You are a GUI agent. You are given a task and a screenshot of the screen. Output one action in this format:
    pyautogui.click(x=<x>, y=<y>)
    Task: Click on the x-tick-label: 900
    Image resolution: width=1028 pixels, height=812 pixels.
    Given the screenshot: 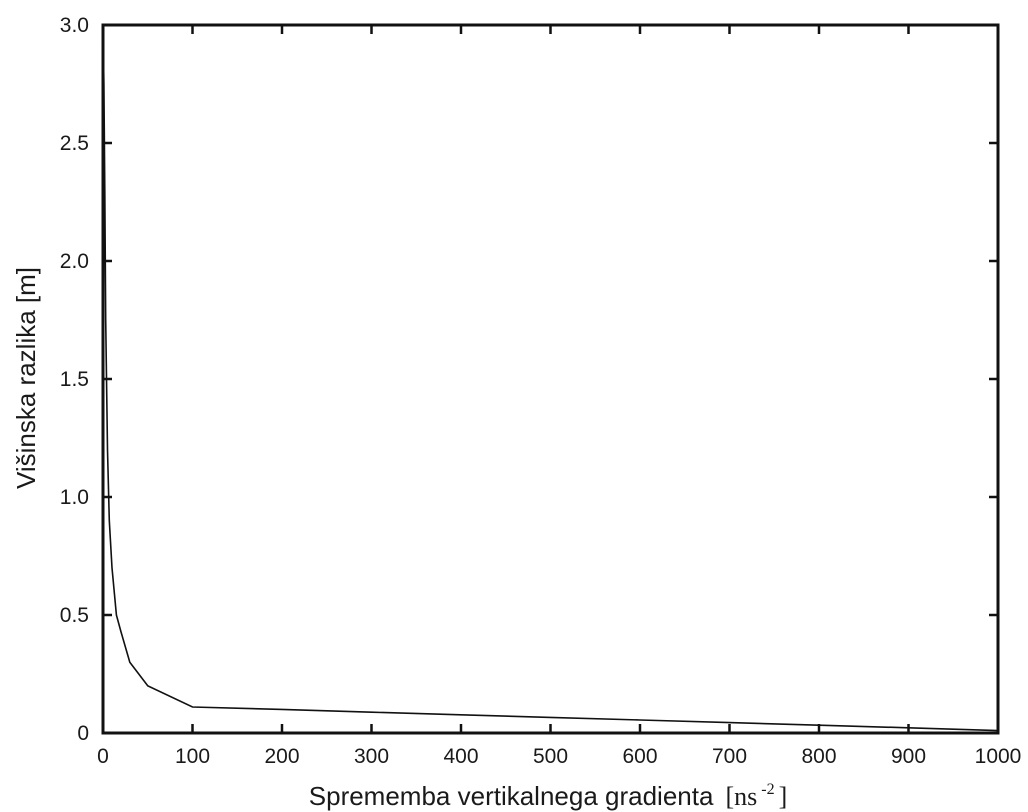 What is the action you would take?
    pyautogui.click(x=908, y=756)
    